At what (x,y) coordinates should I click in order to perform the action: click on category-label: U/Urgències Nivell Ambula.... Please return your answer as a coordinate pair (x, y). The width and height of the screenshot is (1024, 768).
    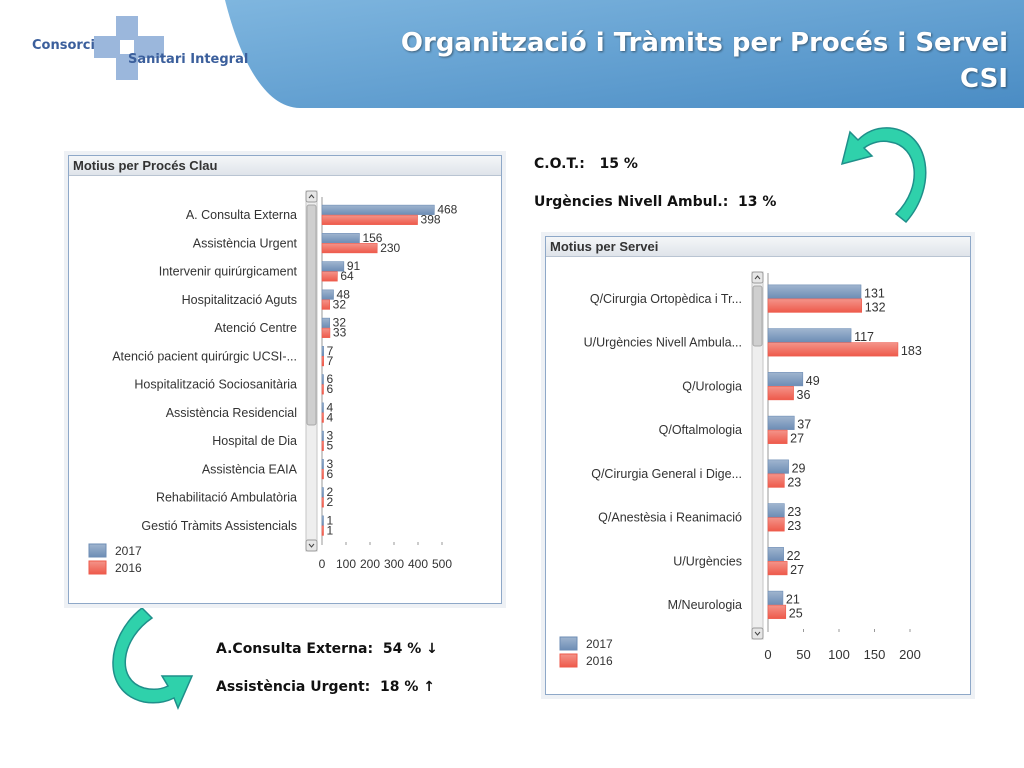
    Looking at the image, I should click on (663, 343).